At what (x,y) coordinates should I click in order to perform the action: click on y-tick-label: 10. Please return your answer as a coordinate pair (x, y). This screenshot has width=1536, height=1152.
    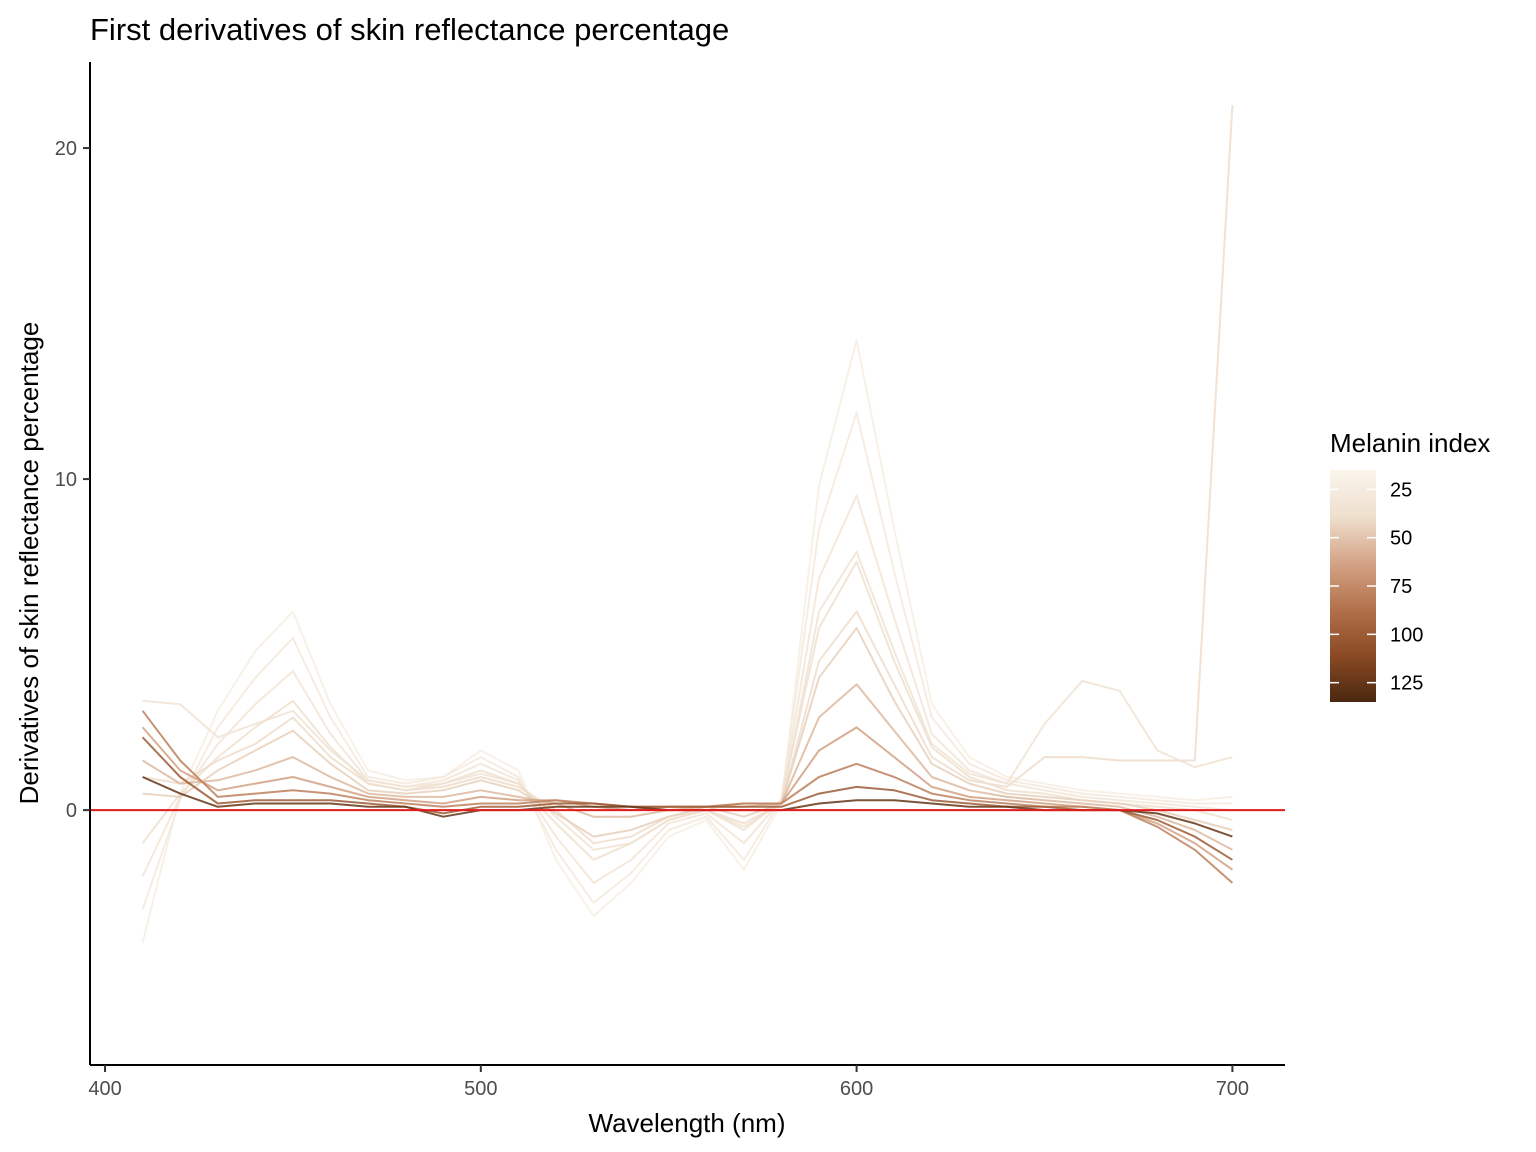
    Looking at the image, I should click on (66, 480).